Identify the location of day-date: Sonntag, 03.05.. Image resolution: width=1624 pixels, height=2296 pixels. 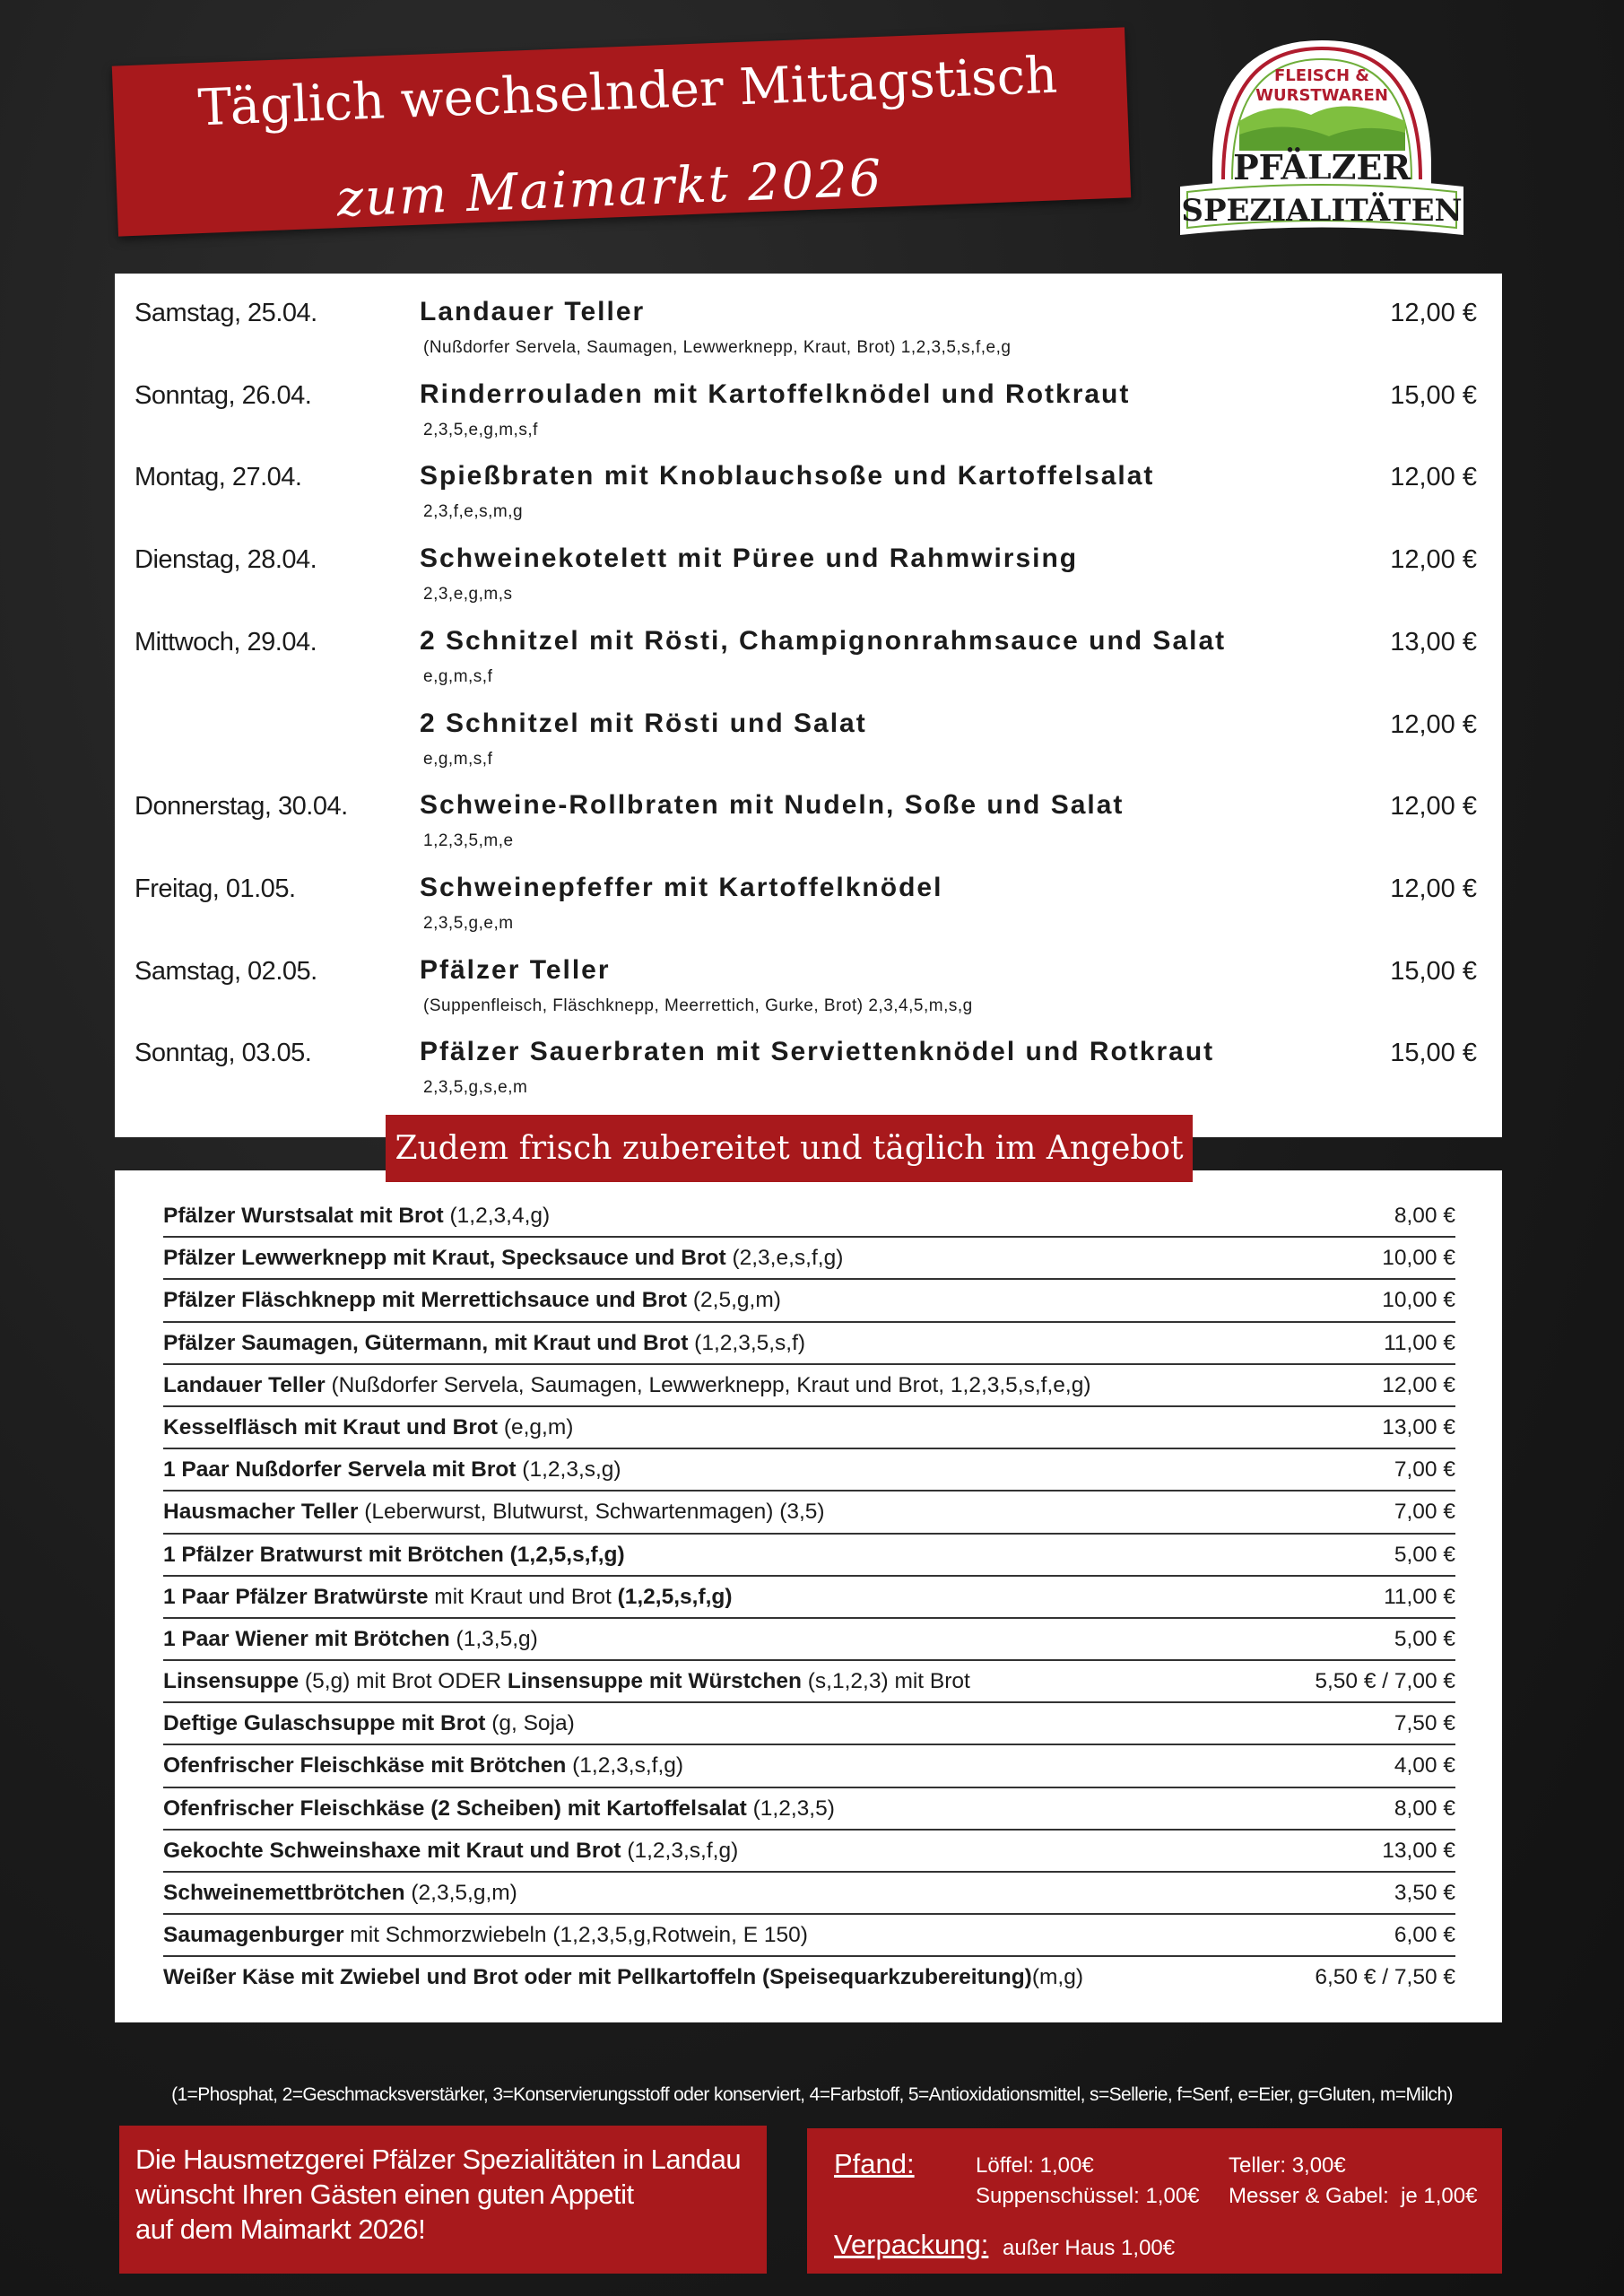
(223, 1053).